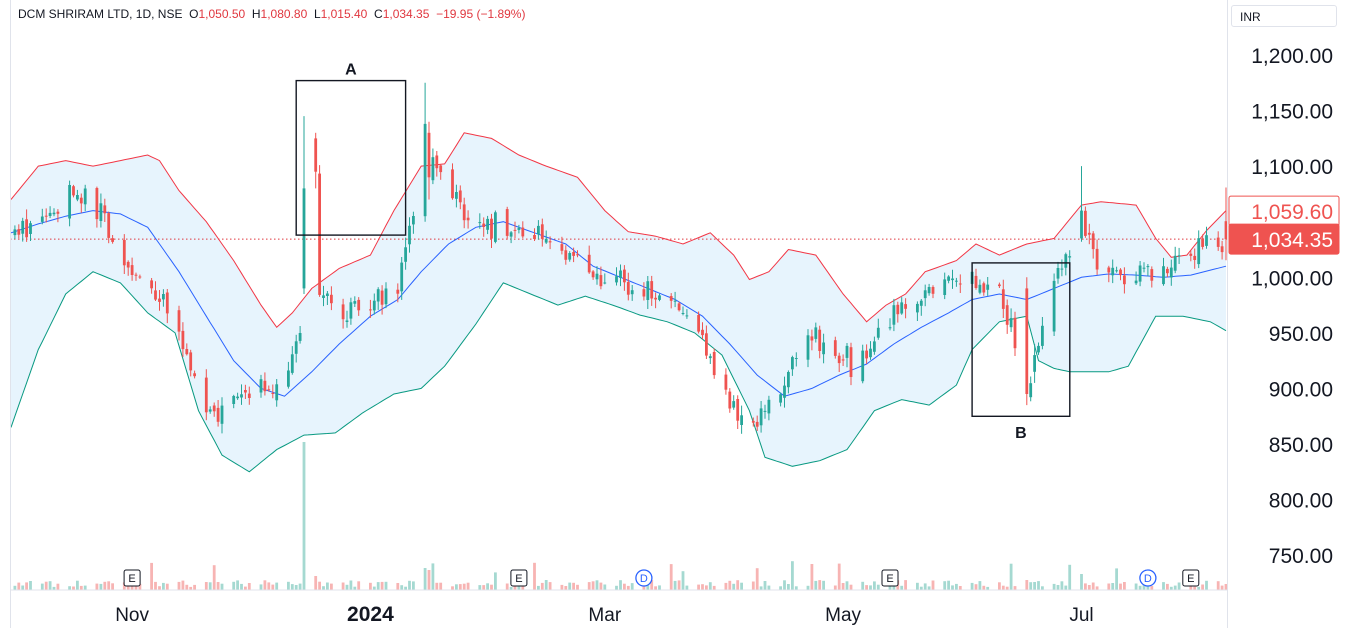 The width and height of the screenshot is (1355, 628). I want to click on earnings-event-icon, so click(519, 578).